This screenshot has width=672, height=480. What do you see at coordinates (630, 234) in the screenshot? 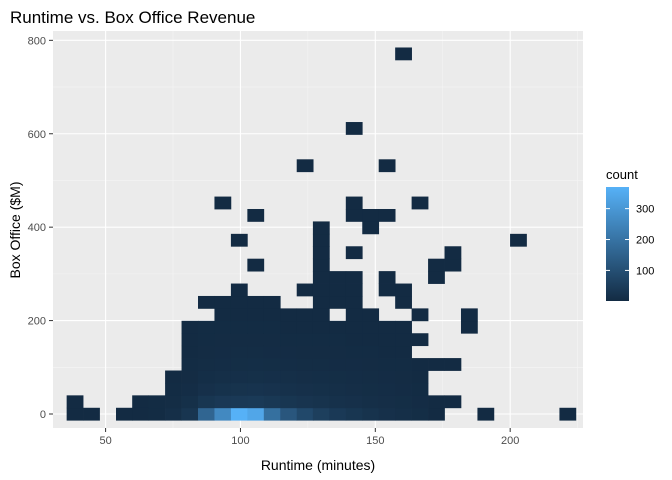
I see `legend: count 100 200 300` at bounding box center [630, 234].